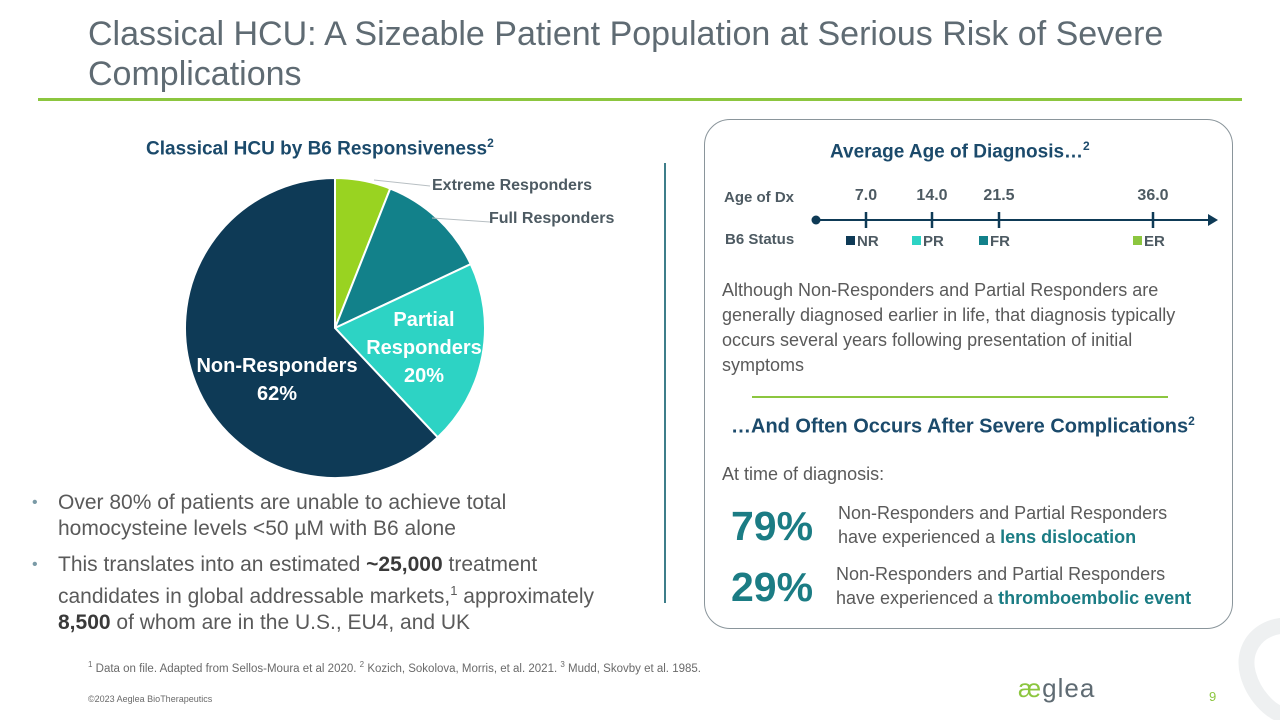 Image resolution: width=1280 pixels, height=720 pixels. I want to click on timeline-status-label: FR, so click(994, 241).